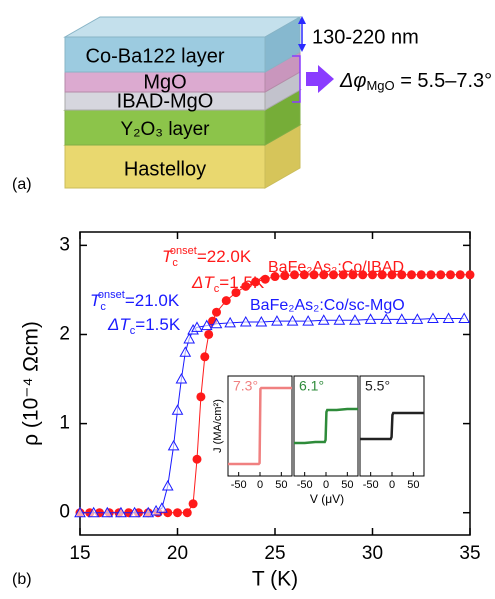  I want to click on legend-label: BaFe₂As₂:Co/sc-MgO, so click(327, 305).